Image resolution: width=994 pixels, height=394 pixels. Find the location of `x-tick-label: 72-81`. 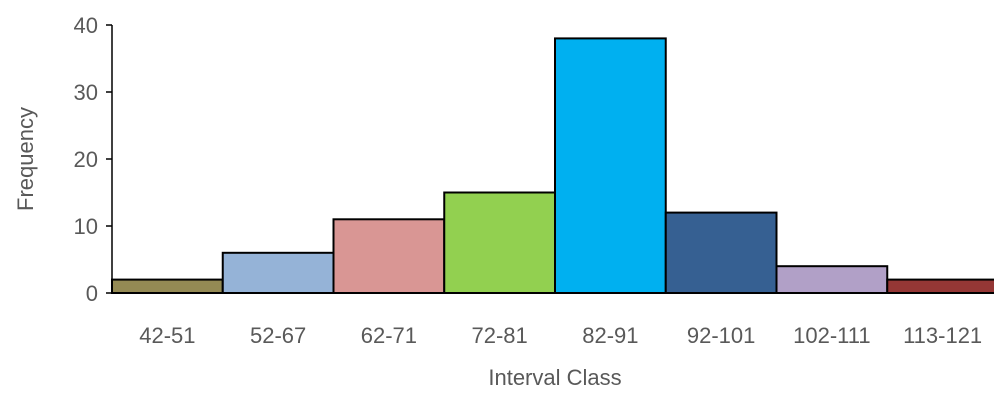

x-tick-label: 72-81 is located at coordinates (499, 335).